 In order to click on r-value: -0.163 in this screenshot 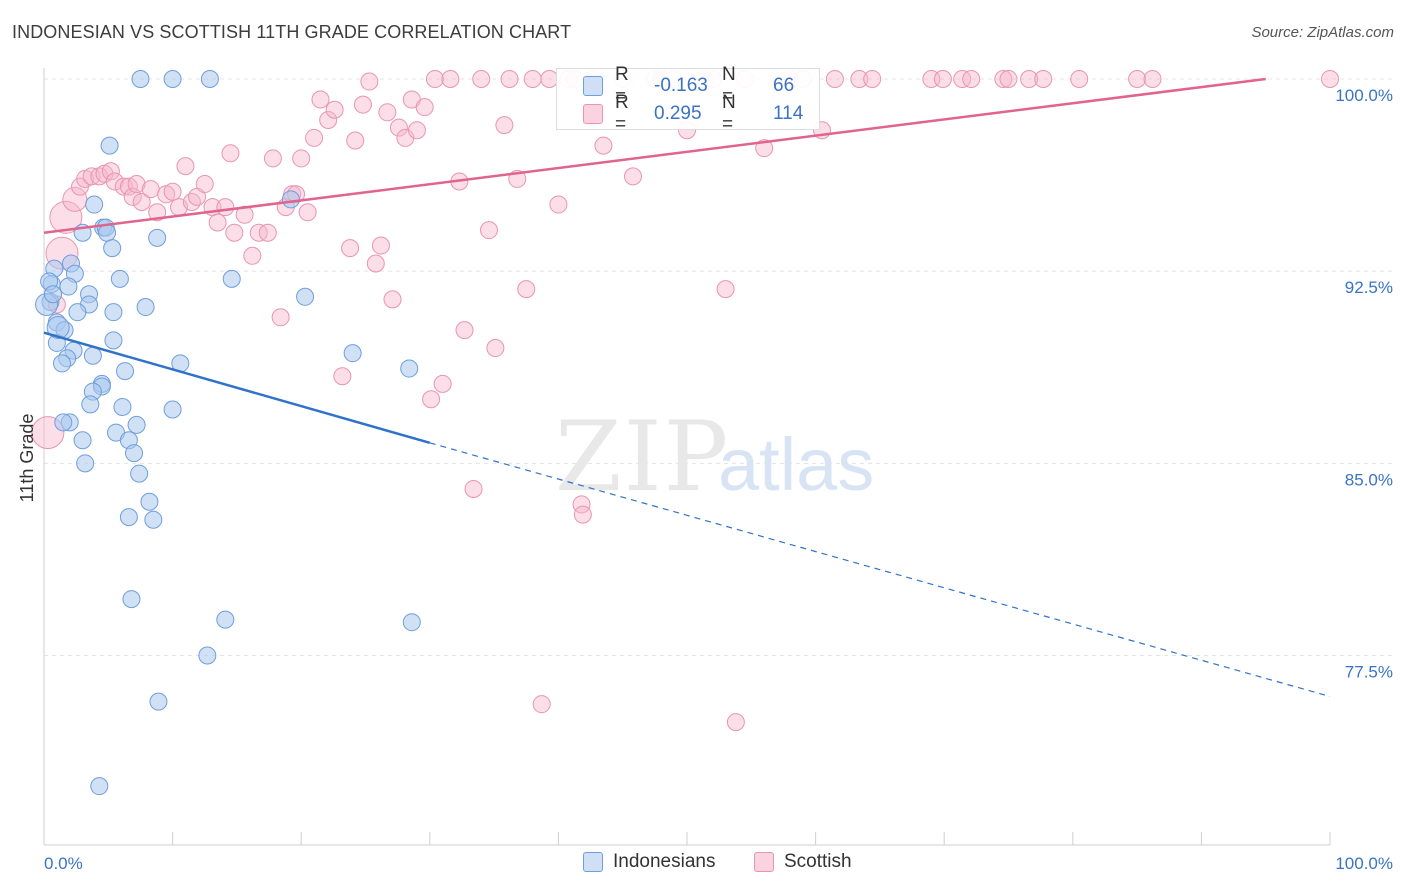, I will do `click(681, 85)`.